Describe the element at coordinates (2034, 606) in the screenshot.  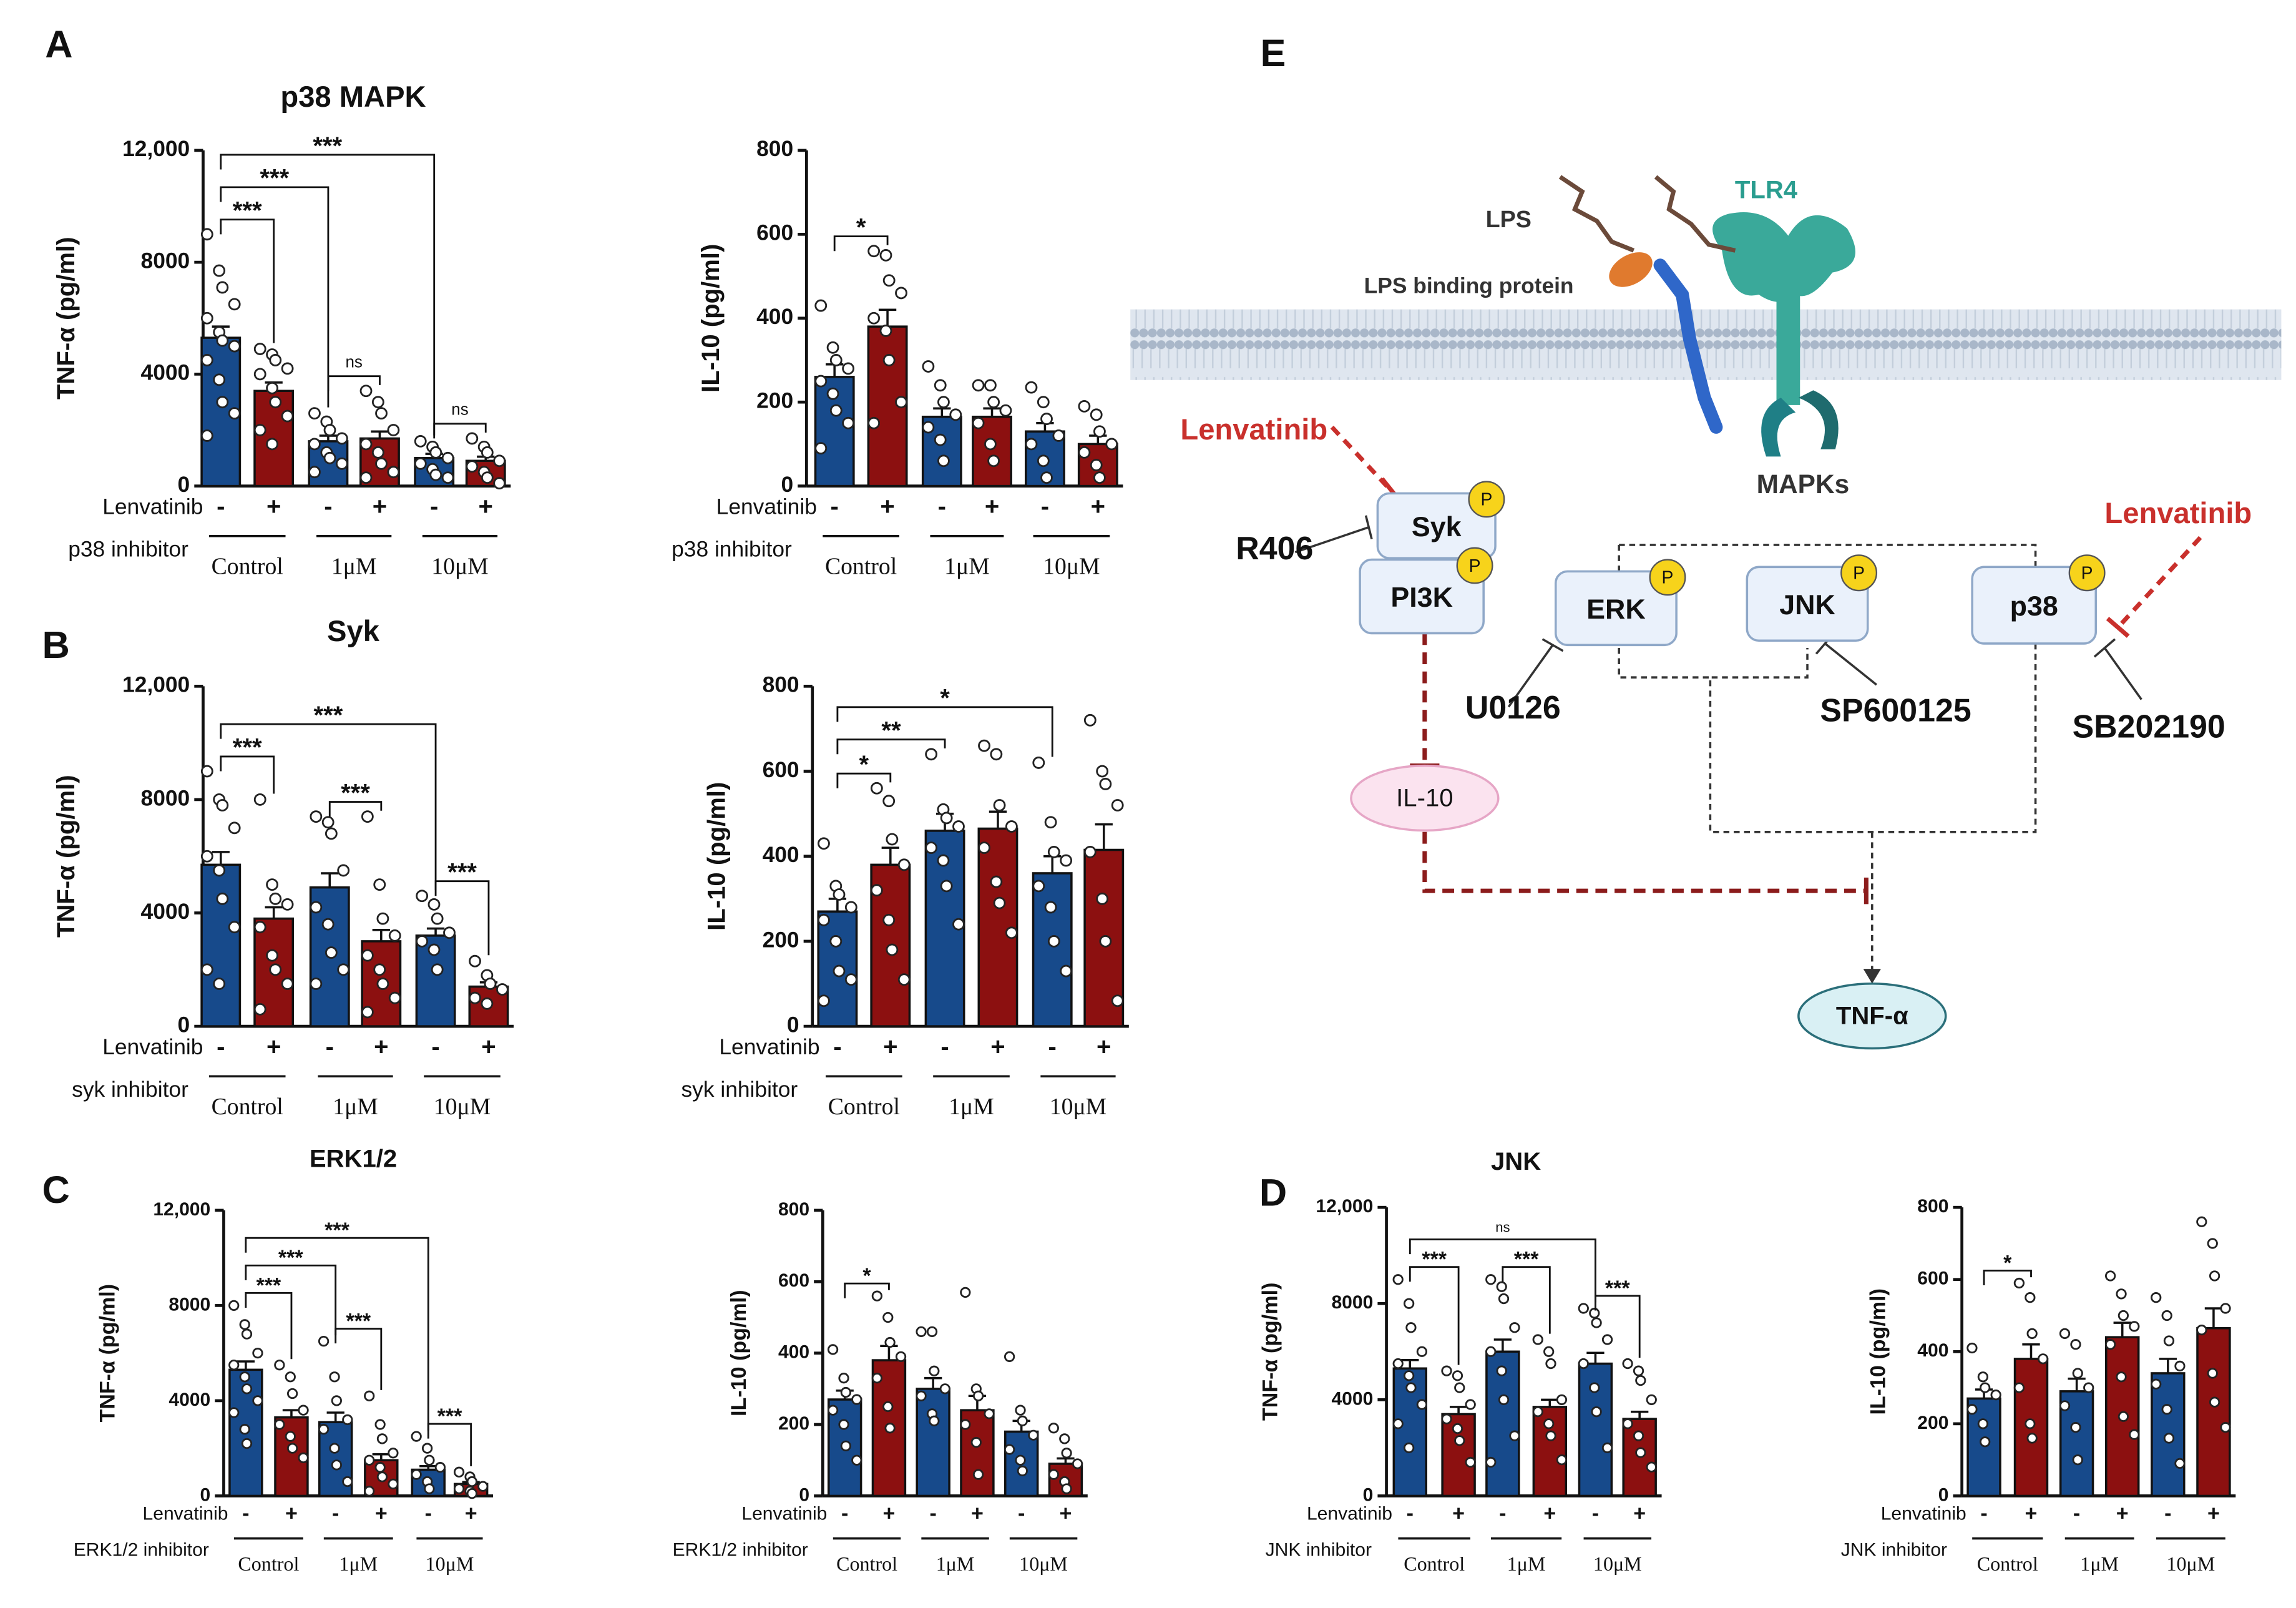
I see `diagram-label: p38` at that location.